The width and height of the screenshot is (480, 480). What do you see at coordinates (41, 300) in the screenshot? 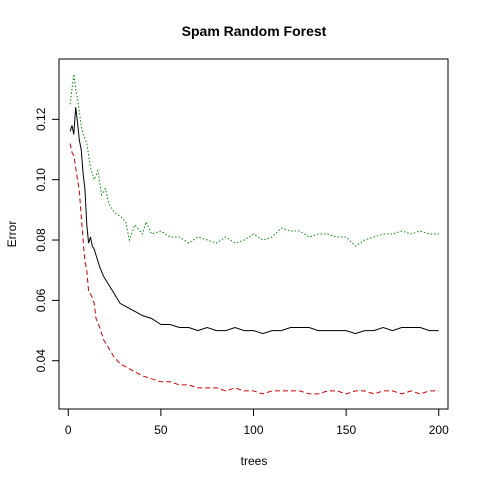
I see `y-tick-label: 0.06` at bounding box center [41, 300].